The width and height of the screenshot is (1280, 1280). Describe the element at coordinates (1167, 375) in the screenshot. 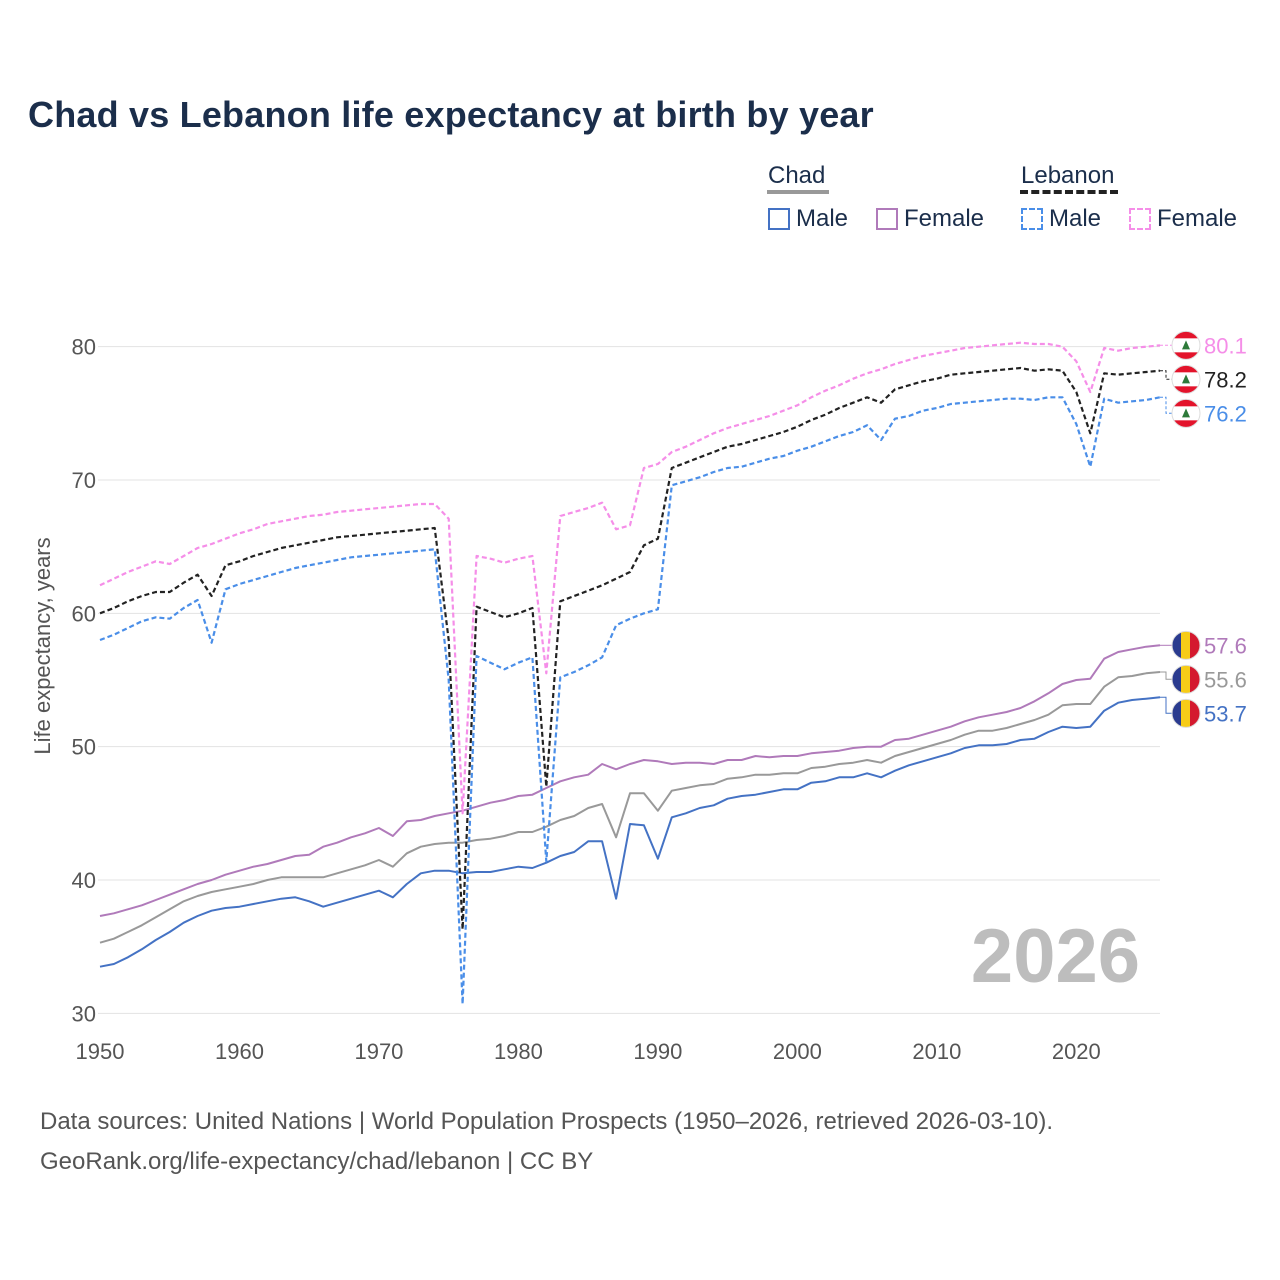

I see `end-connector-lebanon-both` at that location.